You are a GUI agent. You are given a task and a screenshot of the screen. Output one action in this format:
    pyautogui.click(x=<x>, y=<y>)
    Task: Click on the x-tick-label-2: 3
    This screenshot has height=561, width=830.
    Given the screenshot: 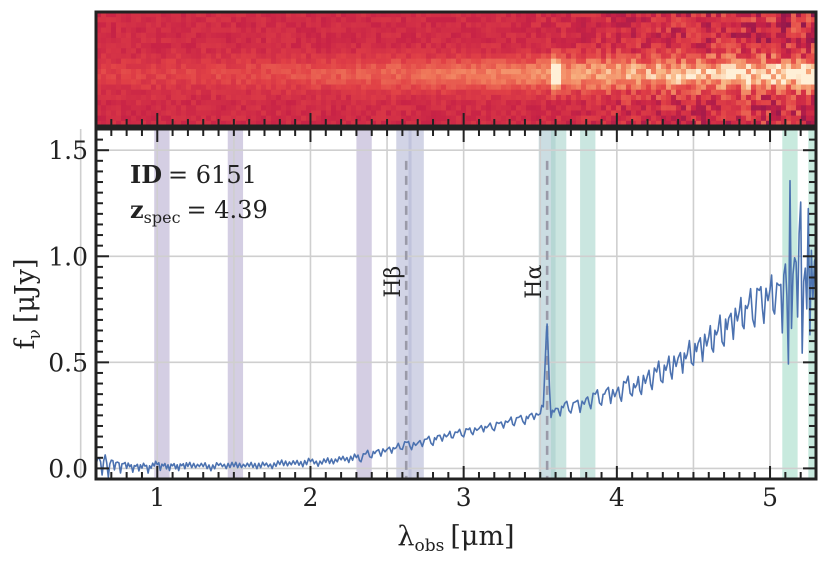 What is the action you would take?
    pyautogui.click(x=464, y=497)
    